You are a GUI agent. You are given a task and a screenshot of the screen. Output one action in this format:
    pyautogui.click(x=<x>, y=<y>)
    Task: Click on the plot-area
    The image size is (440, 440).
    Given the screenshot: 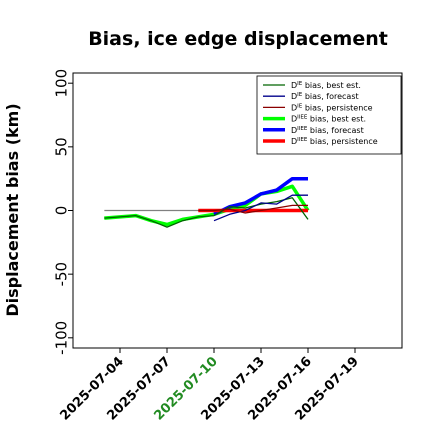 What is the action you would take?
    pyautogui.click(x=207, y=202)
    